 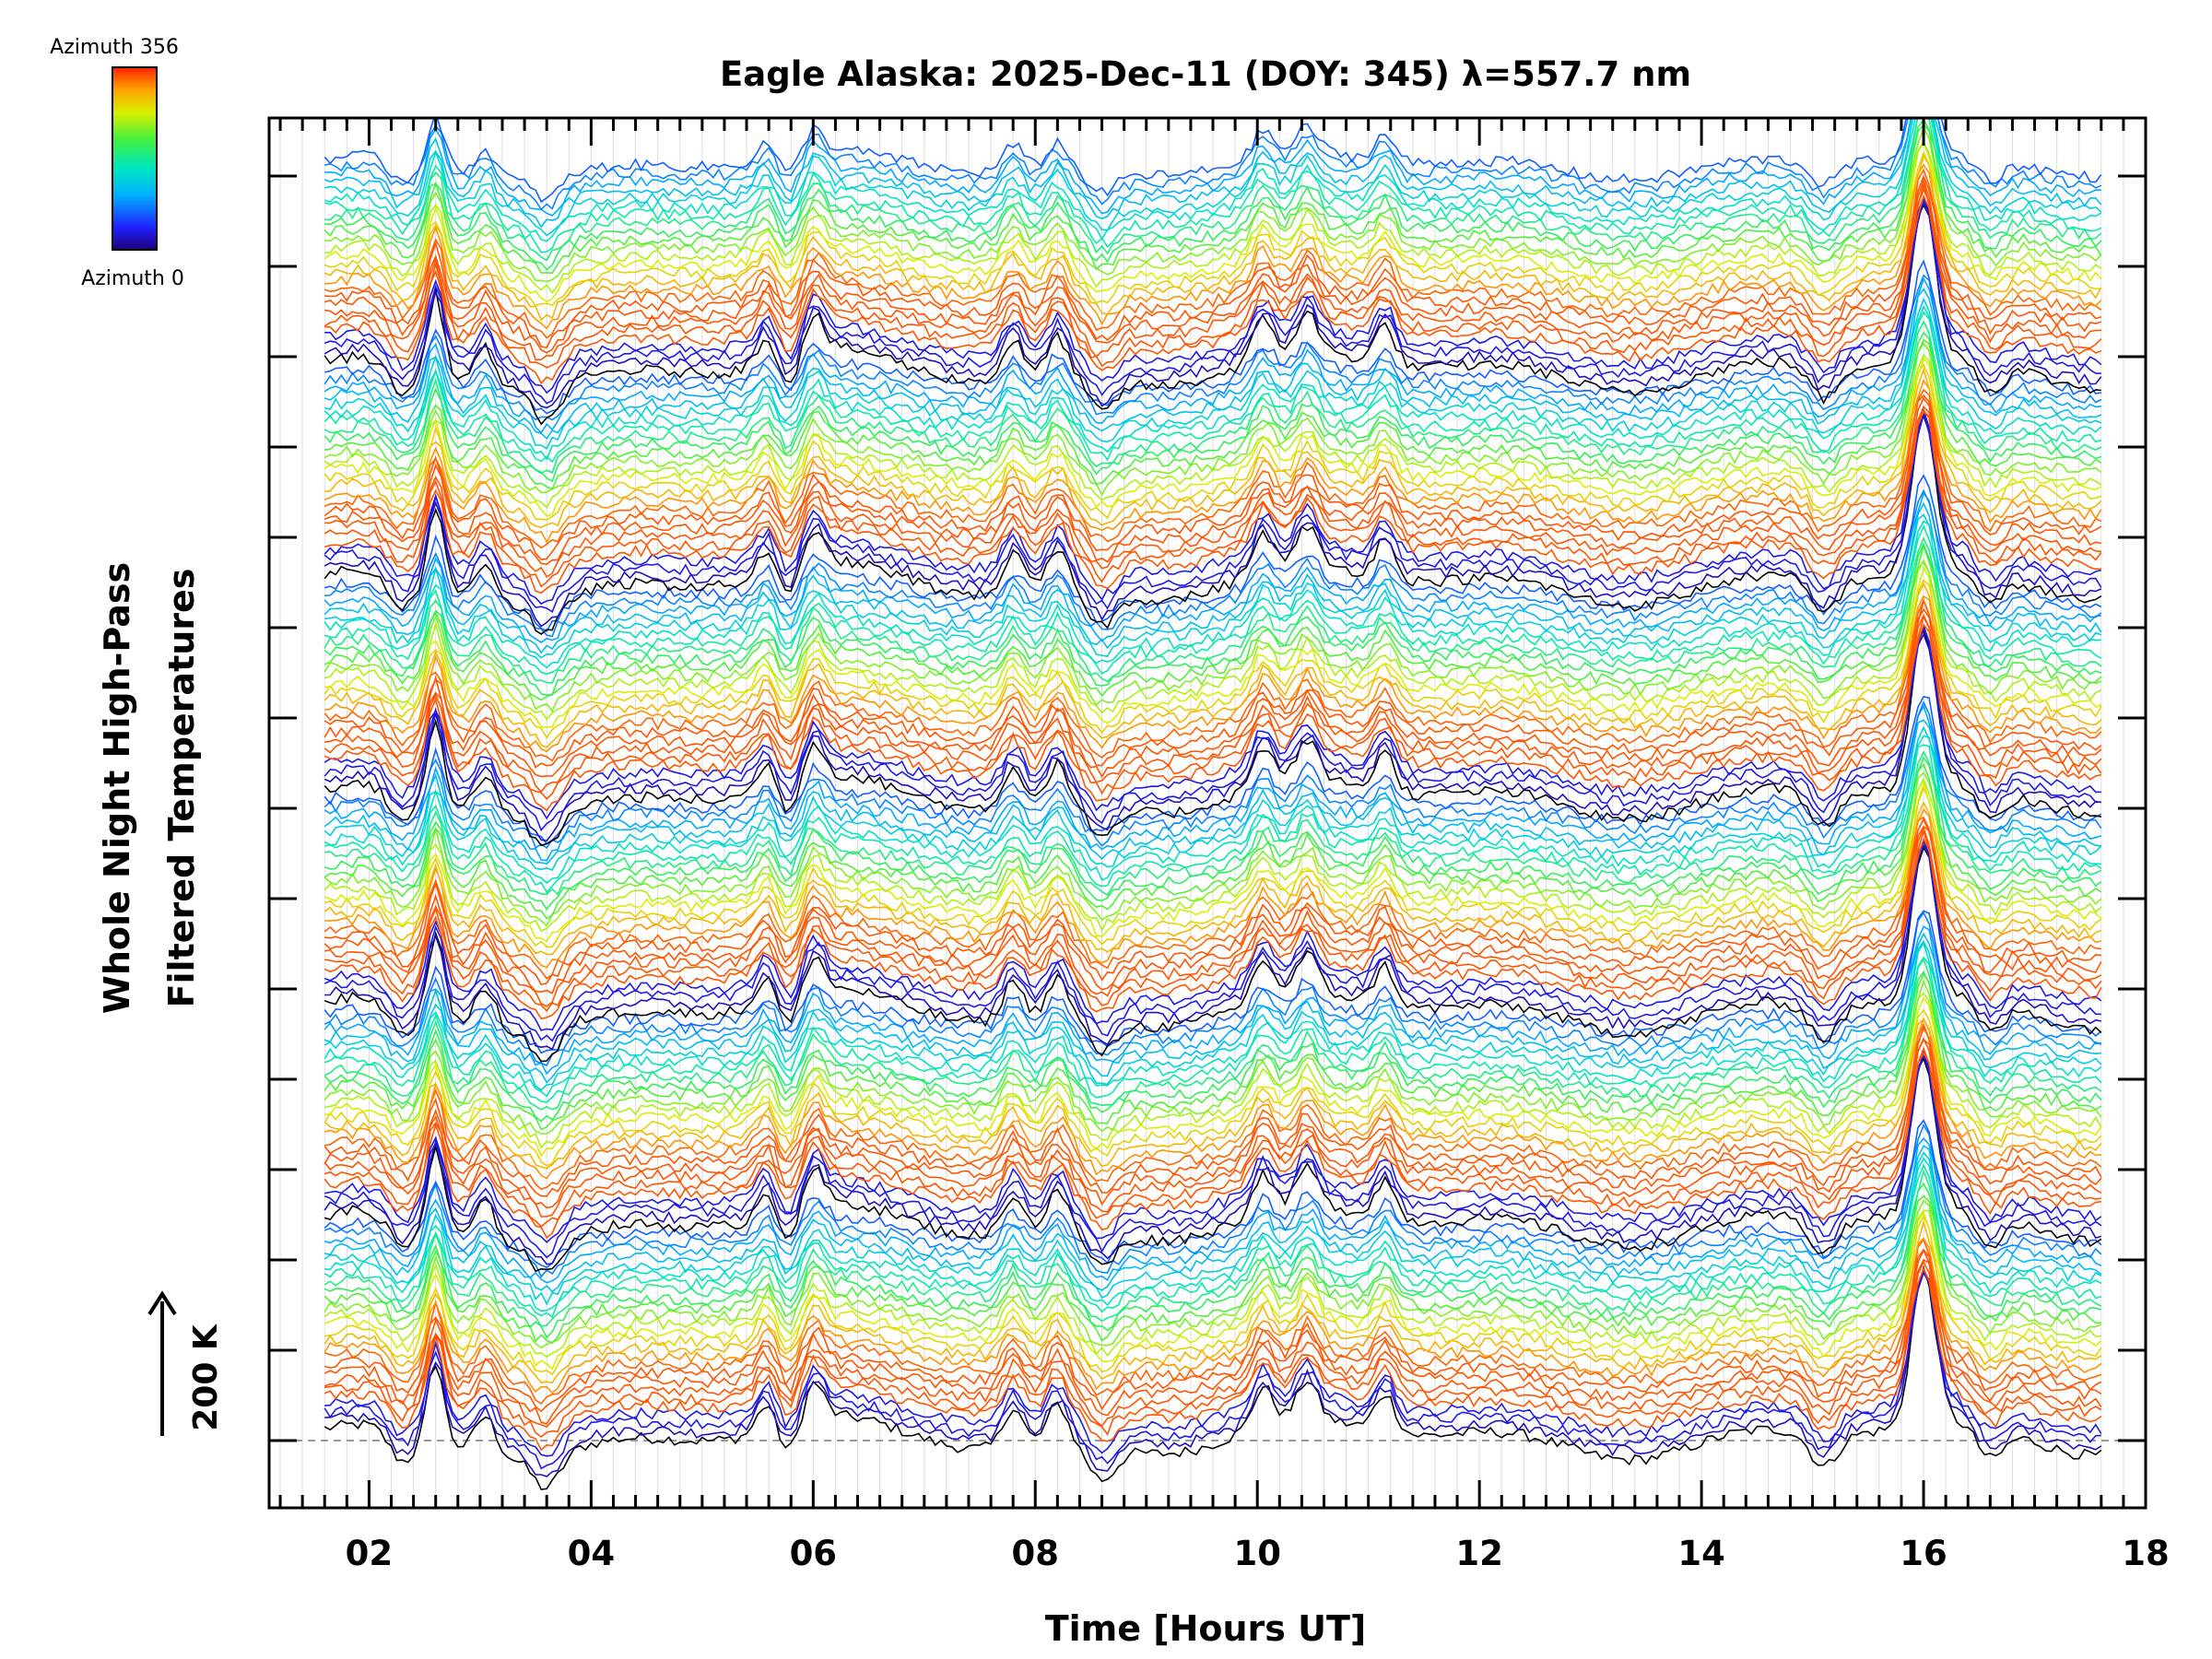 I want to click on x-axis-label: Time [Hours UT], so click(x=1206, y=1628).